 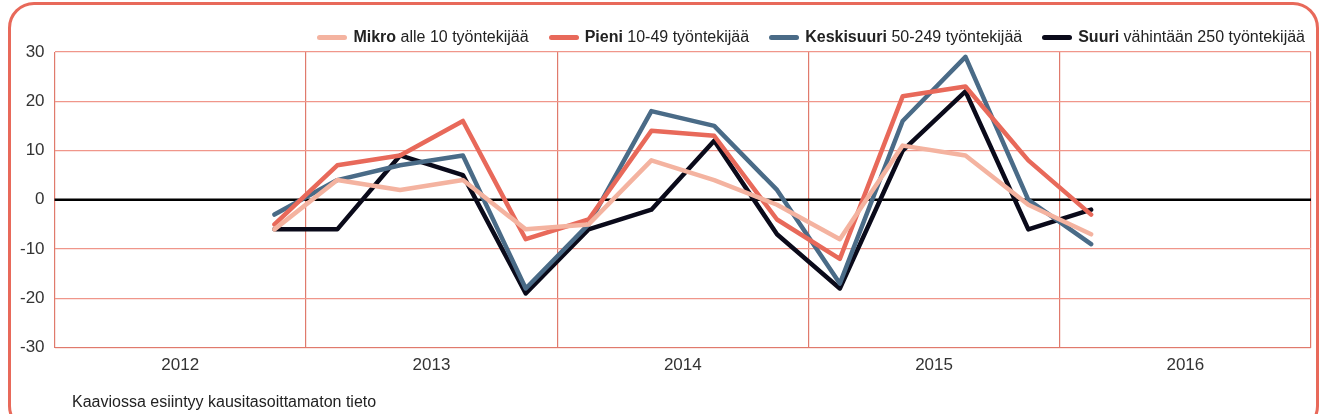 I want to click on legend-label: Mikro alle 10 työntekijää, so click(x=441, y=37).